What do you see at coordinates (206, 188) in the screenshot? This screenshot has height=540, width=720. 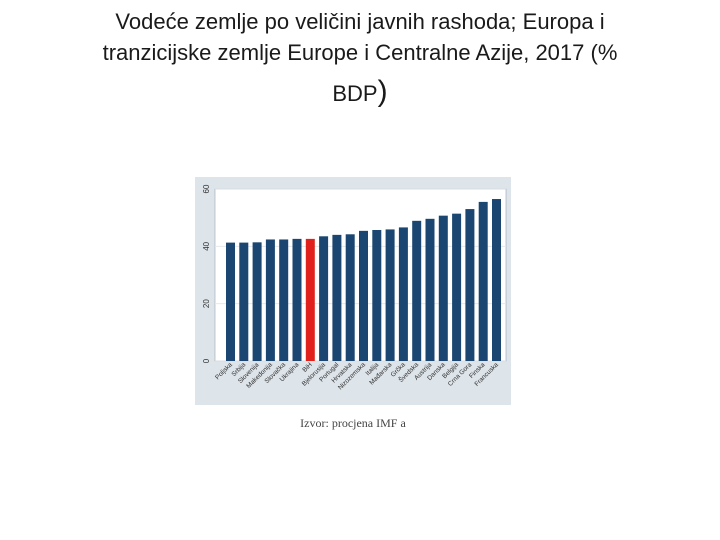 I see `y-tick-label: 60` at bounding box center [206, 188].